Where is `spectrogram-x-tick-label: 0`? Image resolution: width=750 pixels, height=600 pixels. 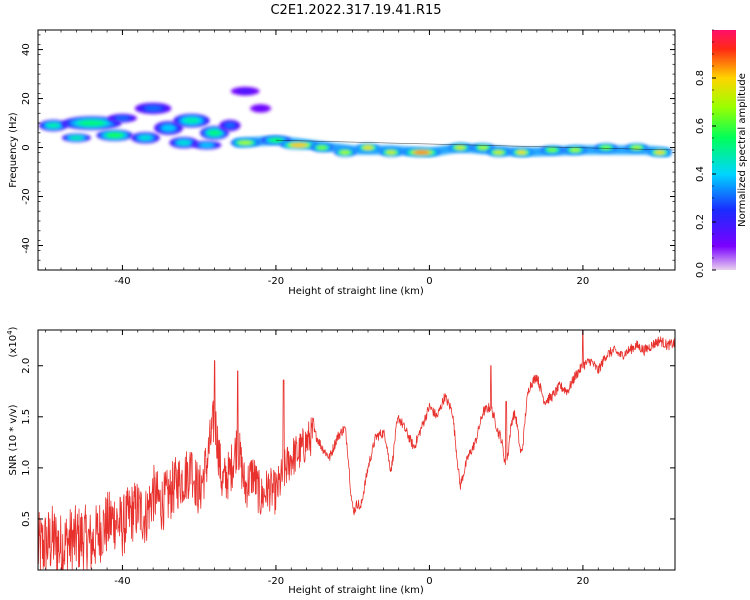 spectrogram-x-tick-label: 0 is located at coordinates (429, 281).